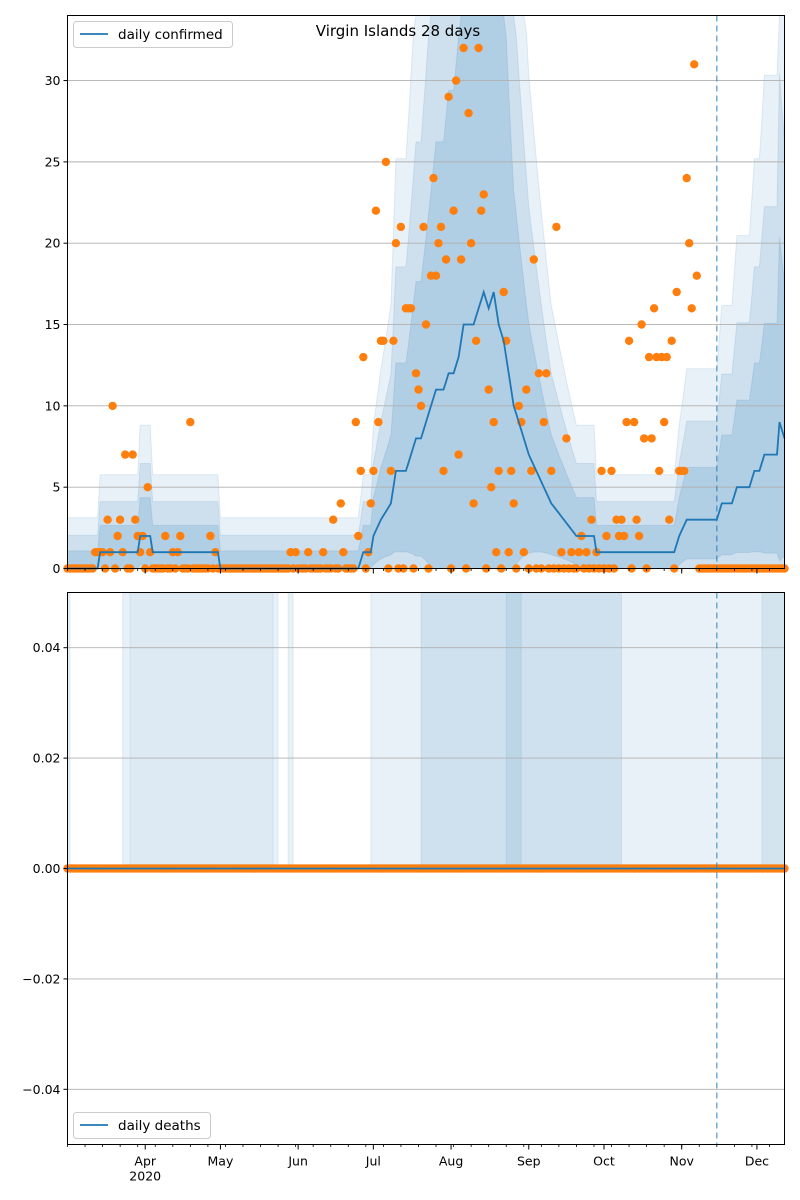 The height and width of the screenshot is (1200, 800). What do you see at coordinates (53, 161) in the screenshot?
I see `y-tick-label: 25` at bounding box center [53, 161].